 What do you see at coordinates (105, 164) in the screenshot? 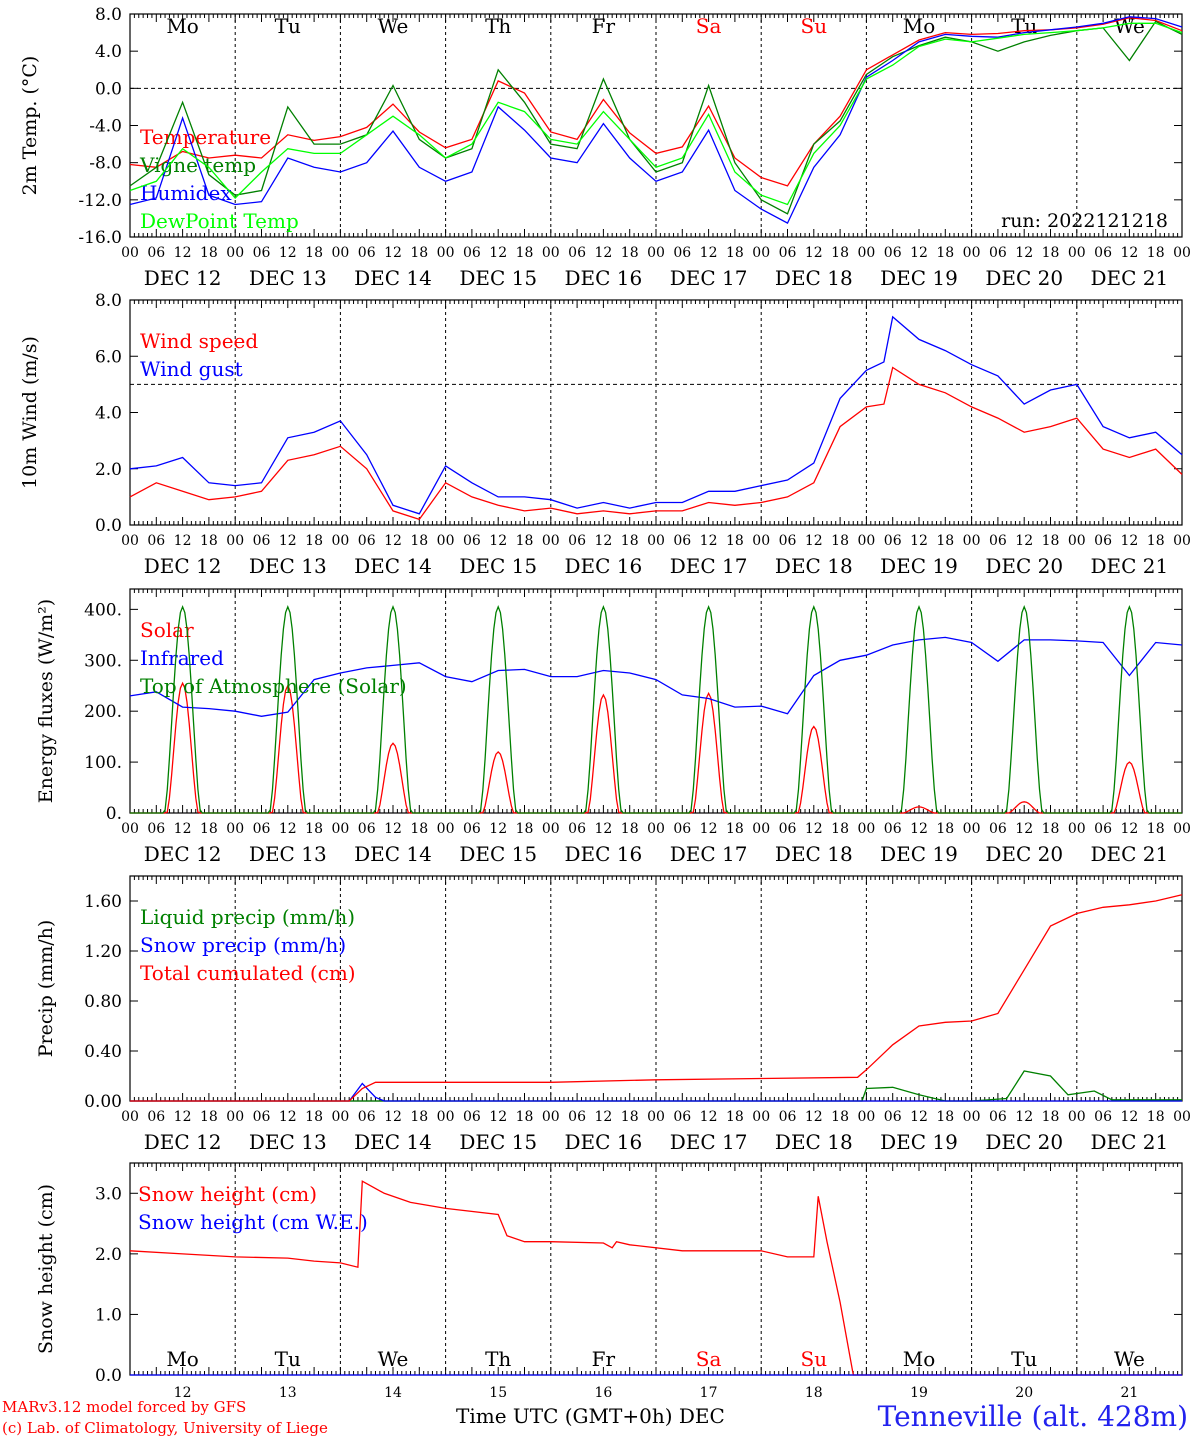
I see `y-tick-label: -8.0` at bounding box center [105, 164].